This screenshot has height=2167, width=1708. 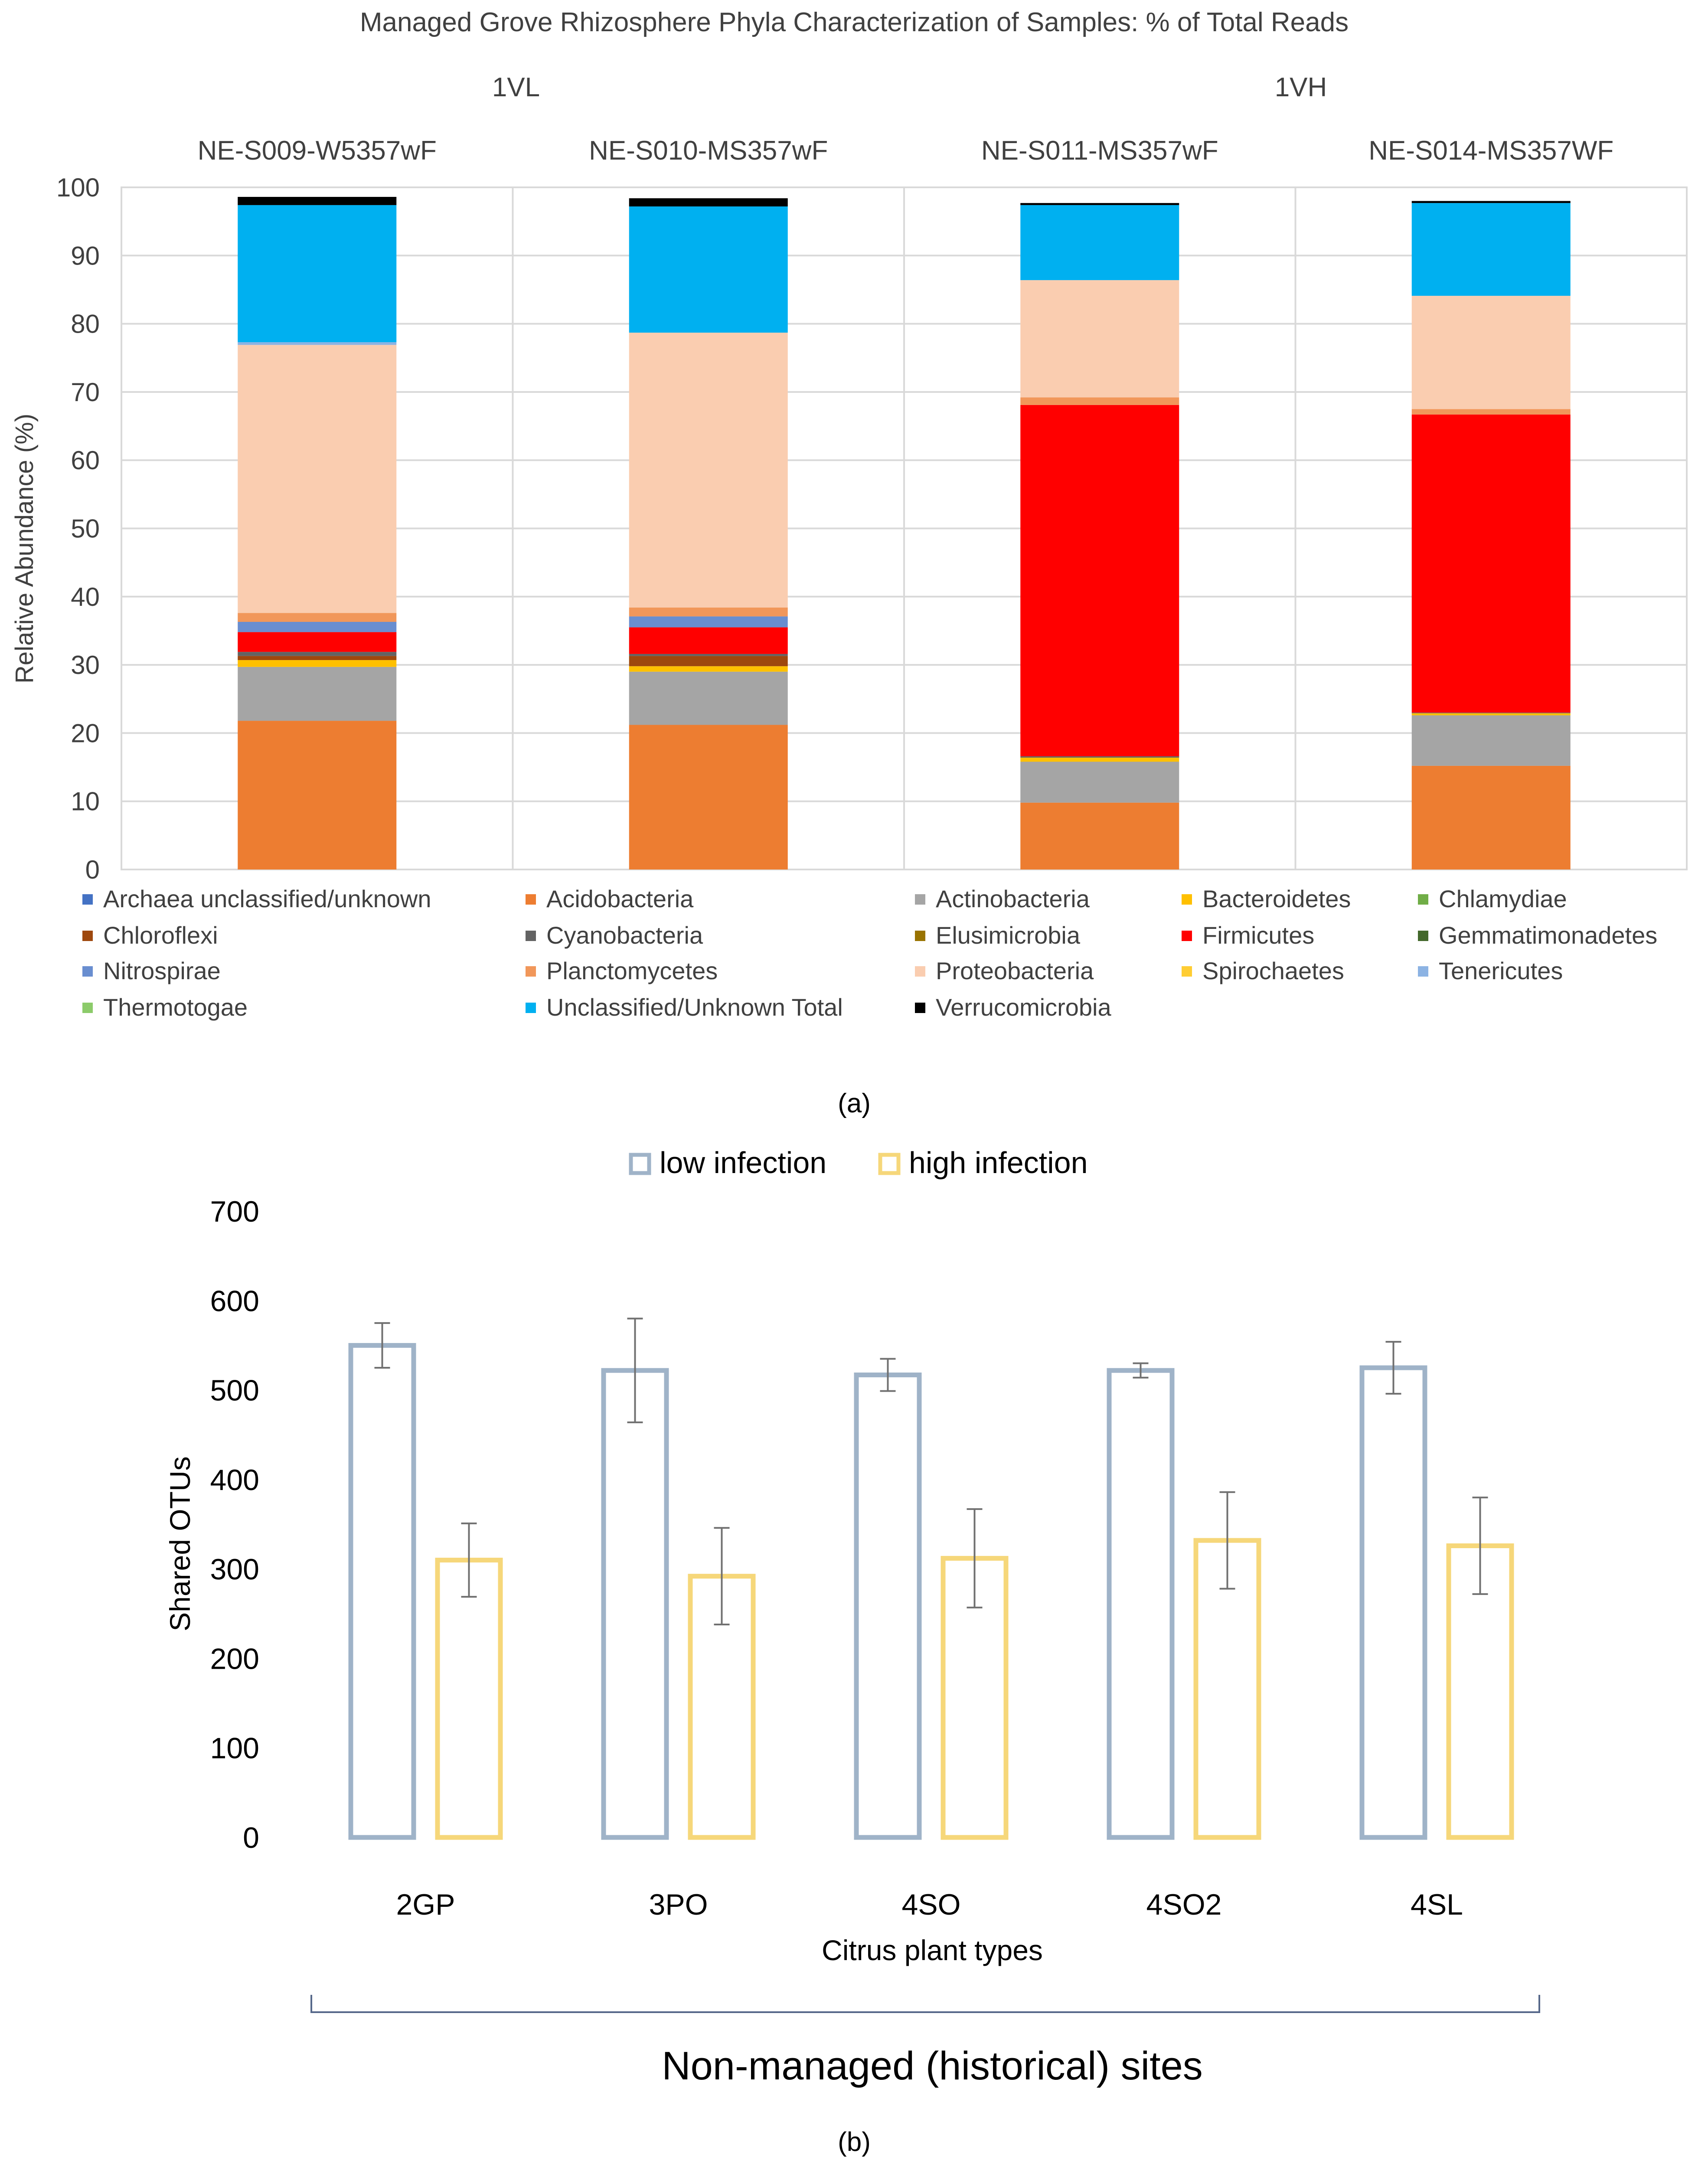 What do you see at coordinates (87, 900) in the screenshot?
I see `legend-swatch-archaea-unclassified-unknown` at bounding box center [87, 900].